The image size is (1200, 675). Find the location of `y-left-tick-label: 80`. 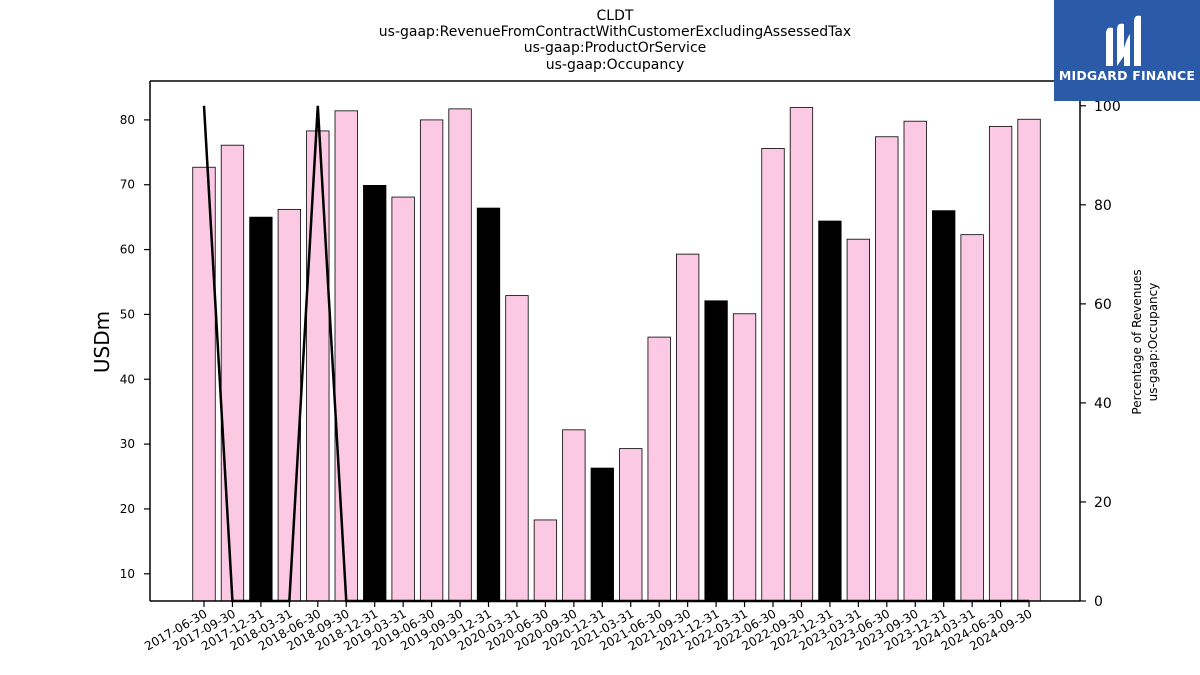

y-left-tick-label: 80 is located at coordinates (127, 120).